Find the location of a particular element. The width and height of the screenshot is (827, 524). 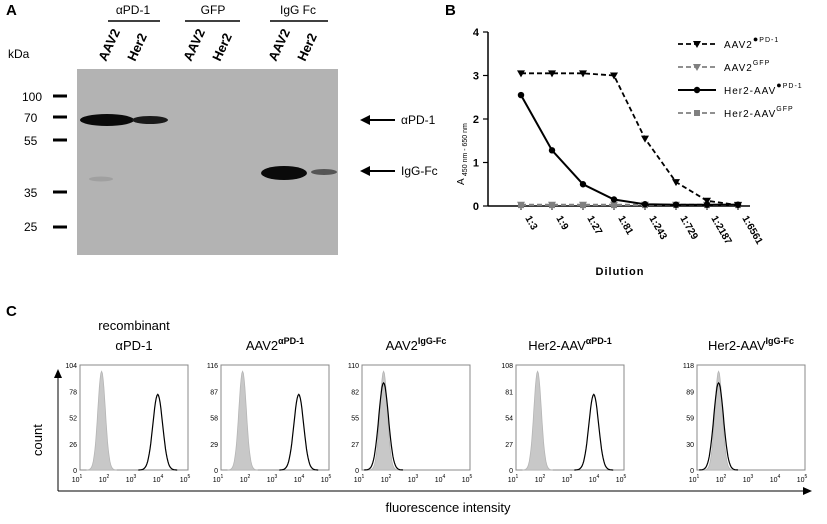

arrow-right-icon is located at coordinates (807, 491).